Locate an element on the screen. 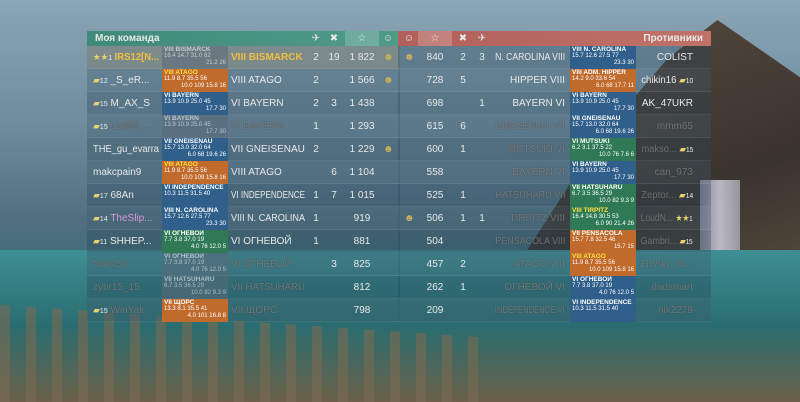 The width and height of the screenshot is (800, 402). xp-value: 919 is located at coordinates (362, 218).